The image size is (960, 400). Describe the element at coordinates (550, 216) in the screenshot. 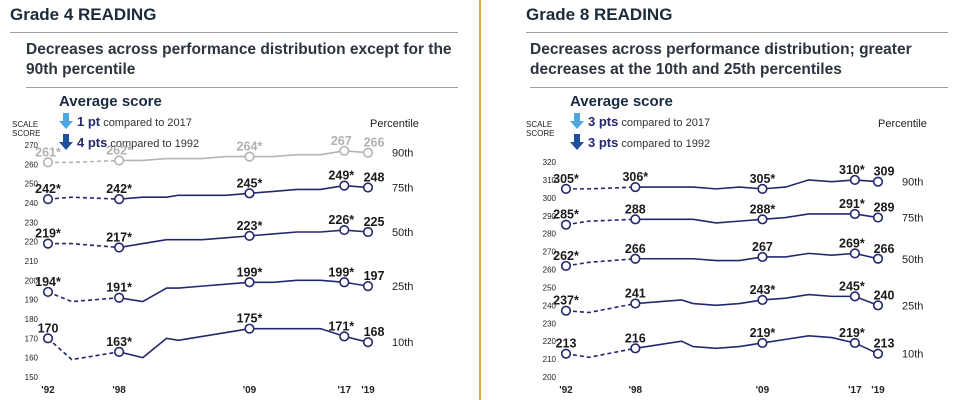

I see `y-tick-label: 290` at that location.